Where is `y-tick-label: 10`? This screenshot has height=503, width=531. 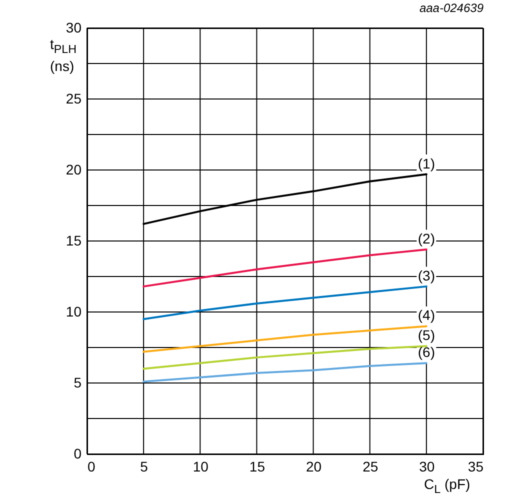 y-tick-label: 10 is located at coordinates (74, 312).